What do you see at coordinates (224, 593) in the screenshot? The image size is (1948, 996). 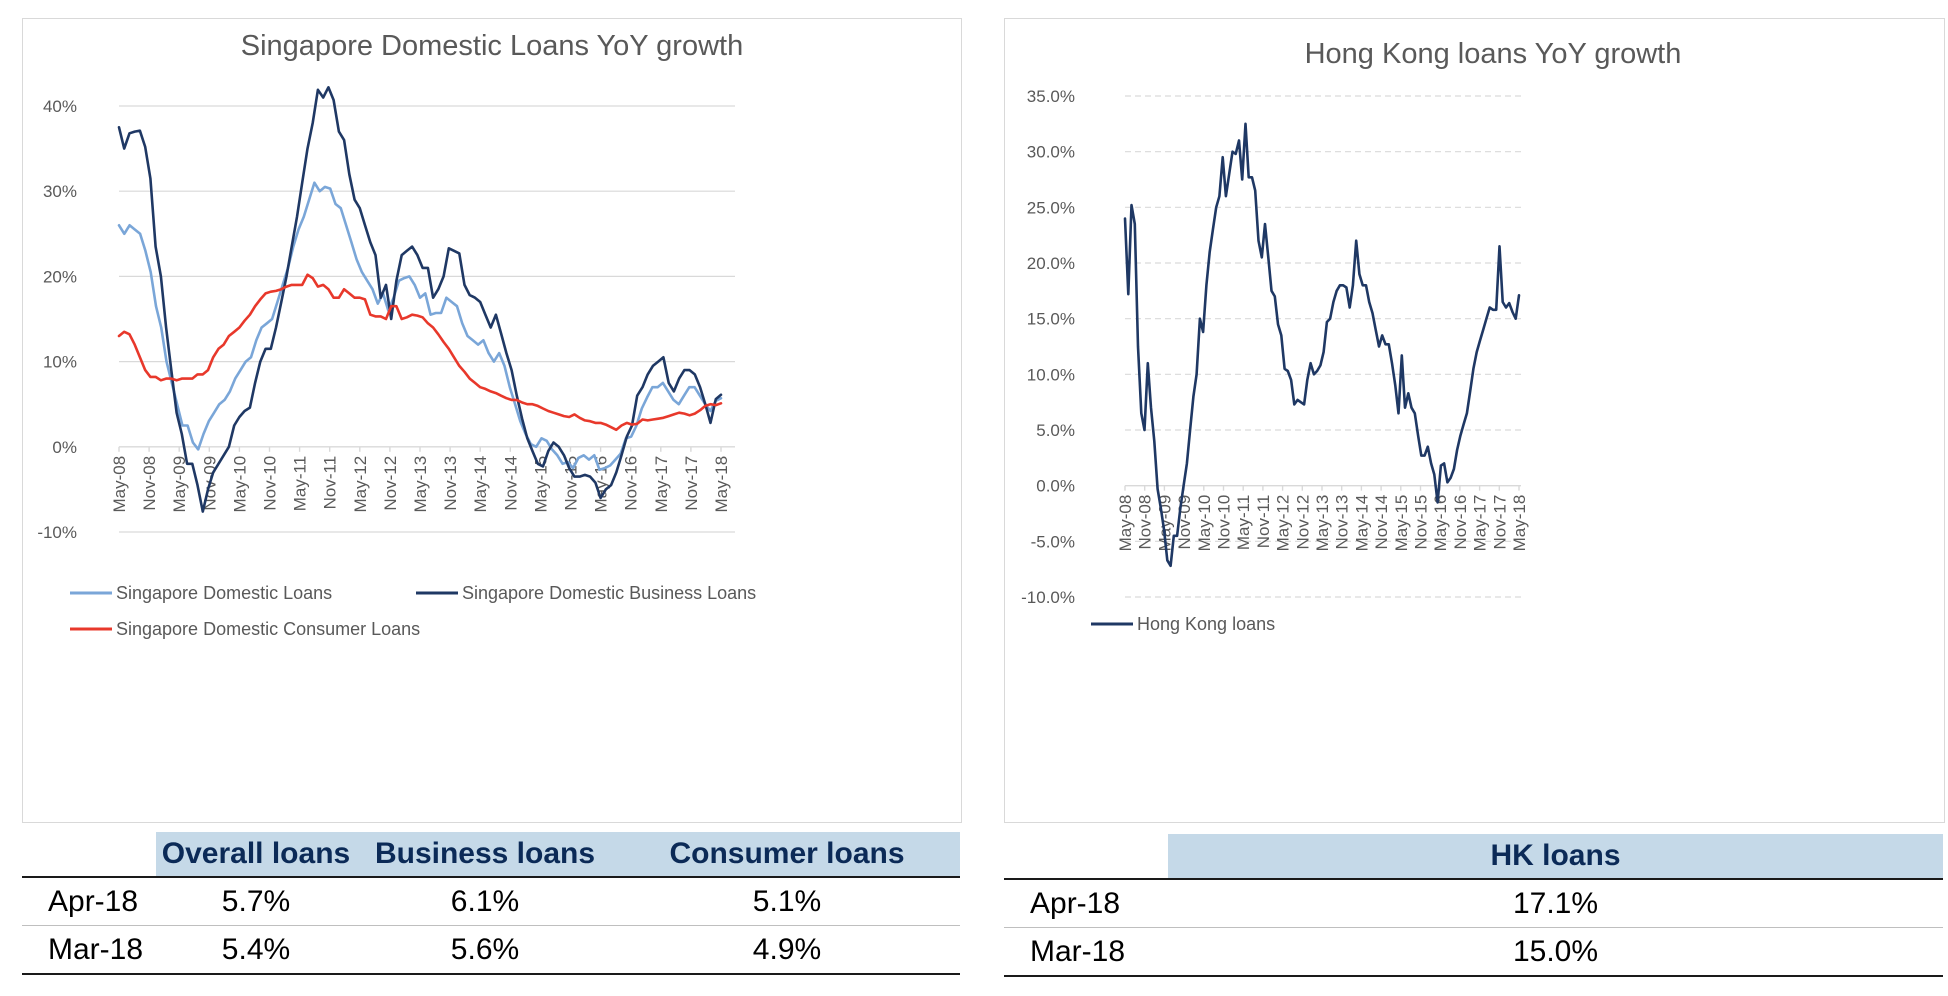 I see `legend-label: Singapore Domestic Loans` at bounding box center [224, 593].